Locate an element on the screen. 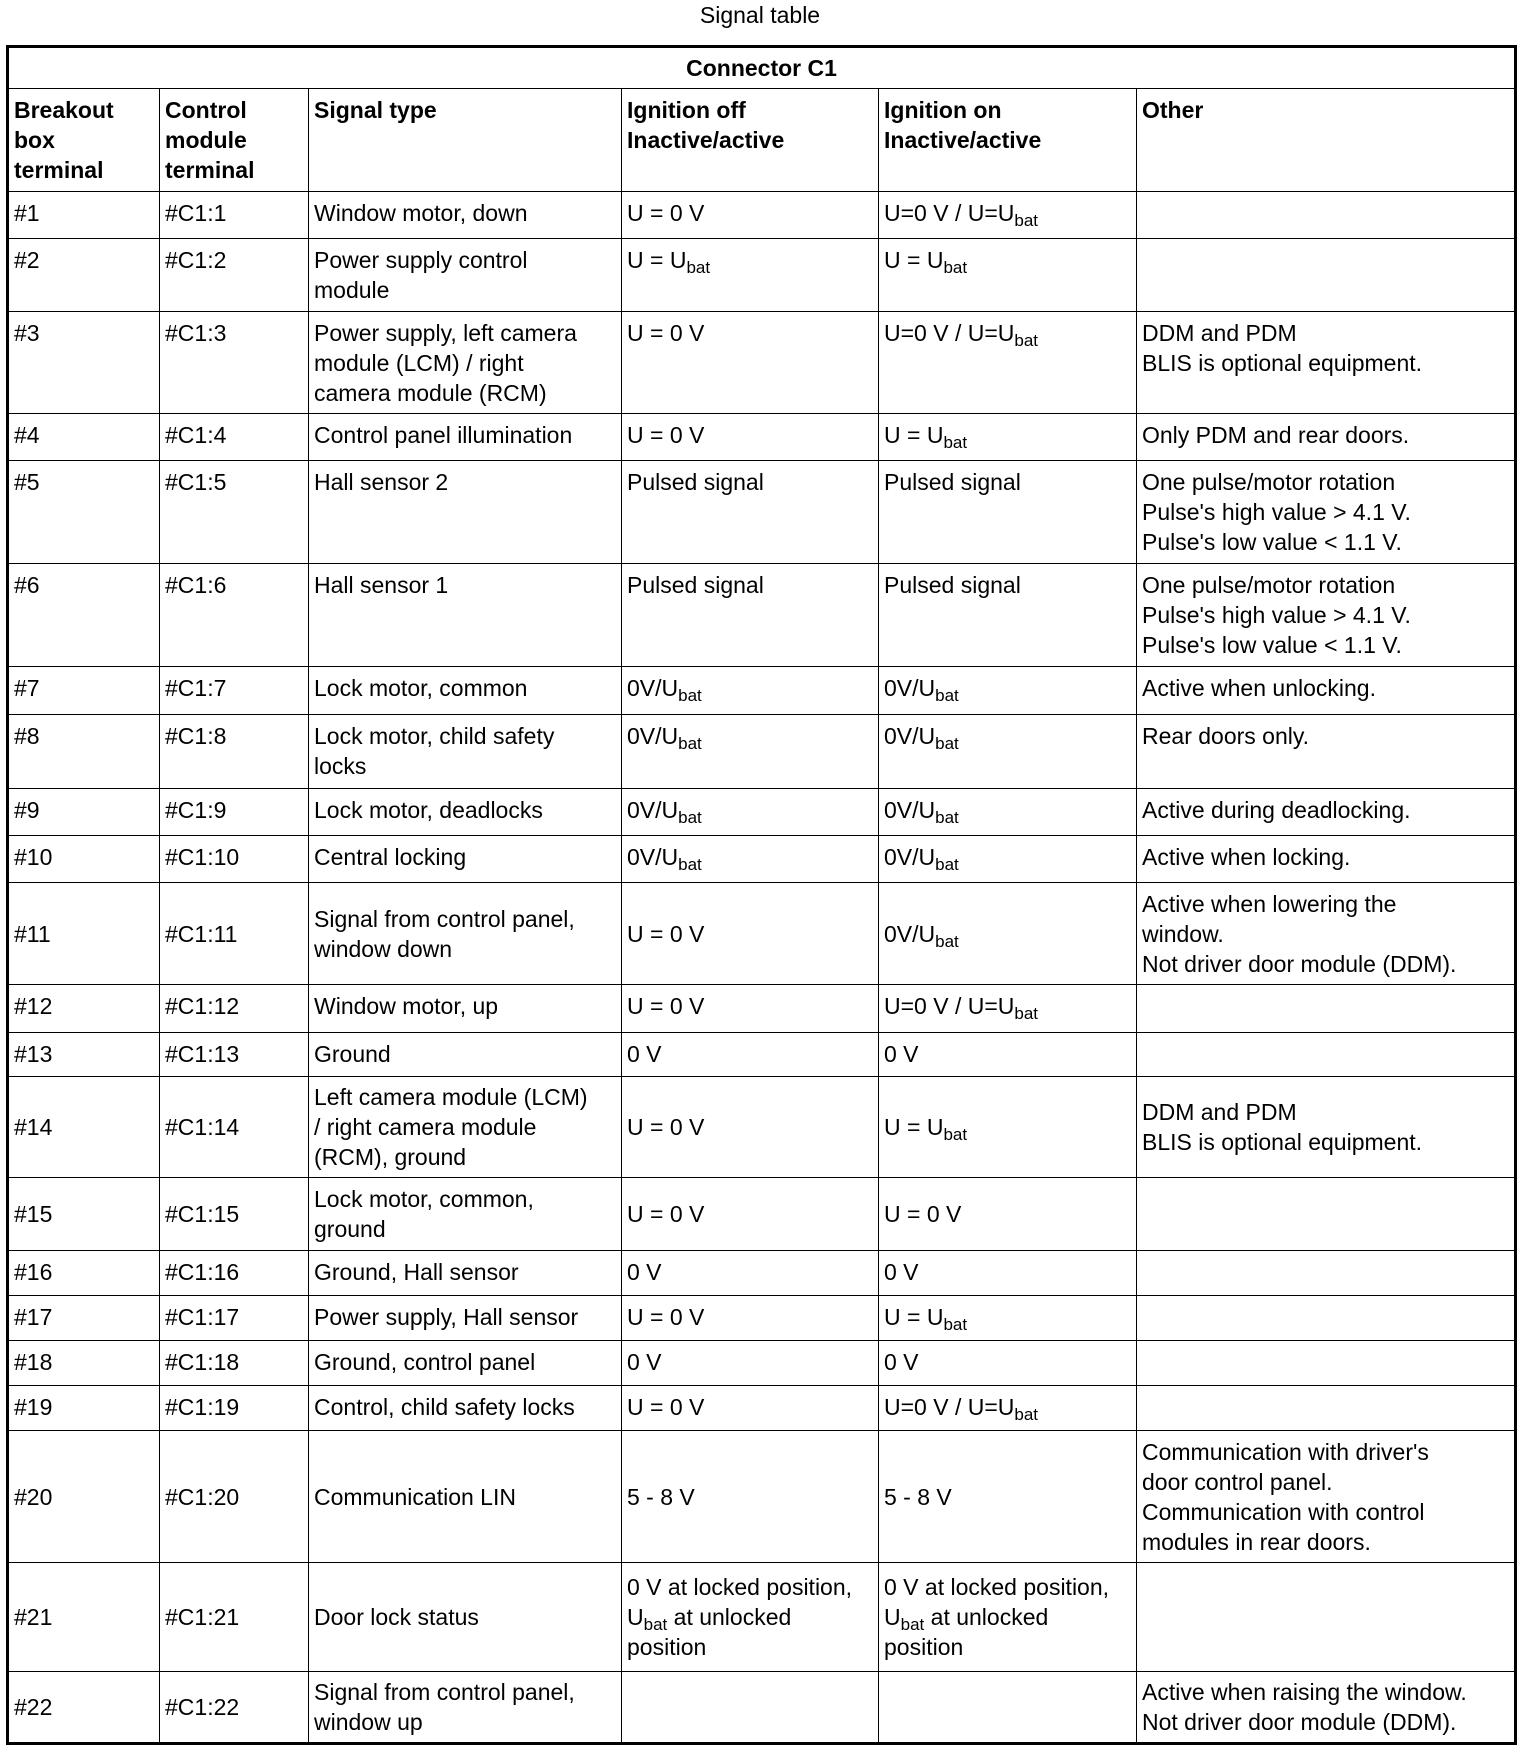 Image resolution: width=1520 pixels, height=1745 pixels. cell-ignition-off: 5 - 8 V is located at coordinates (750, 1496).